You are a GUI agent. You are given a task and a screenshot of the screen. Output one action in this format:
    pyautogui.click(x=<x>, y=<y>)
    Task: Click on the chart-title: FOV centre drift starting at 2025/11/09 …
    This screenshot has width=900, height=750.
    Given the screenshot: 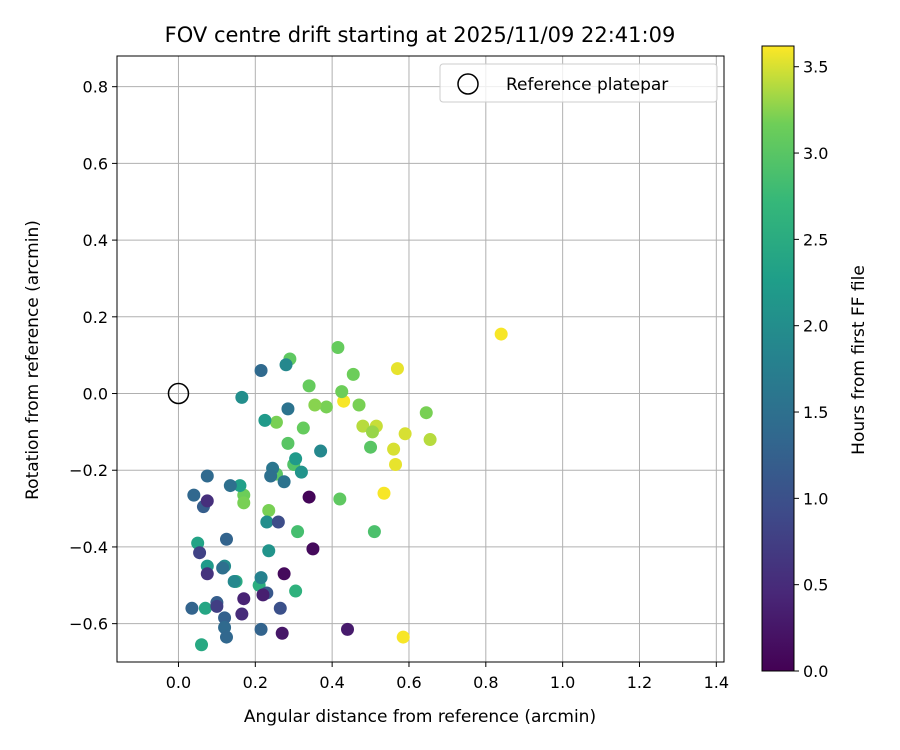 What is the action you would take?
    pyautogui.click(x=420, y=35)
    